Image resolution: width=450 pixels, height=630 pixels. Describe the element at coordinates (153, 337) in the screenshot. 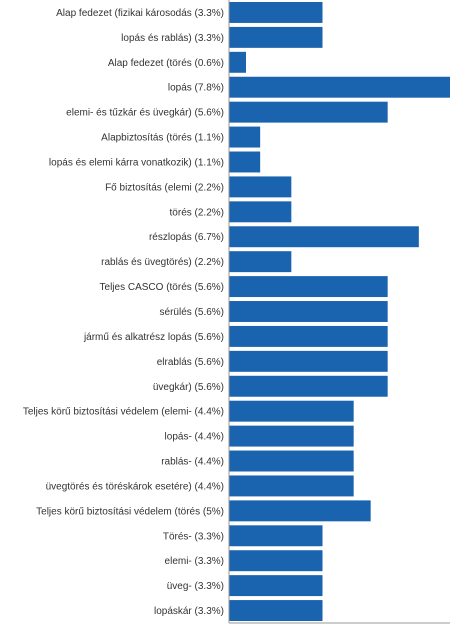

I see `category-label: jármű és alkatrész lopás (5.6%)` at that location.